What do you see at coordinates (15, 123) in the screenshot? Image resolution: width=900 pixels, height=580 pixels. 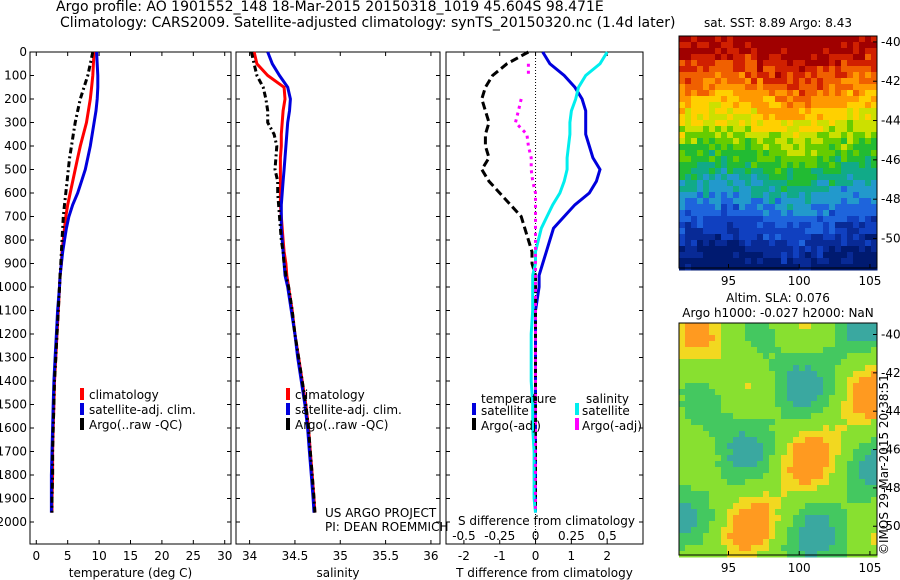 I see `depth-tick-label: 300` at bounding box center [15, 123].